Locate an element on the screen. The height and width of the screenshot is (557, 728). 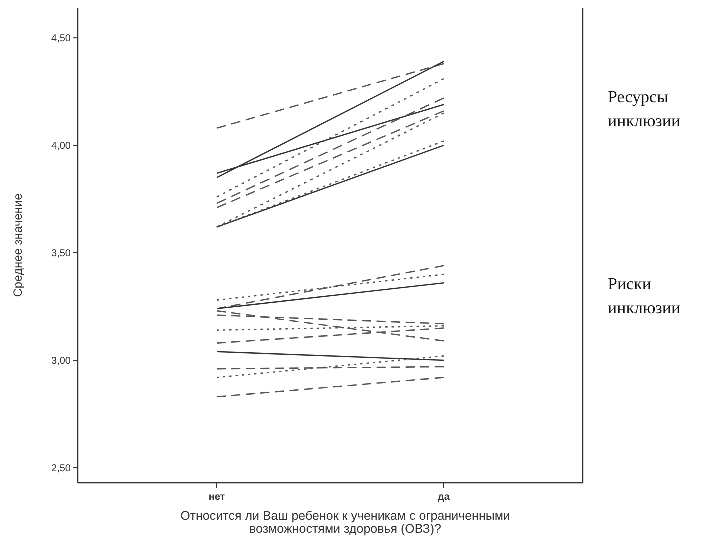
y-axis-title: Среднее значение is located at coordinates (18, 245).